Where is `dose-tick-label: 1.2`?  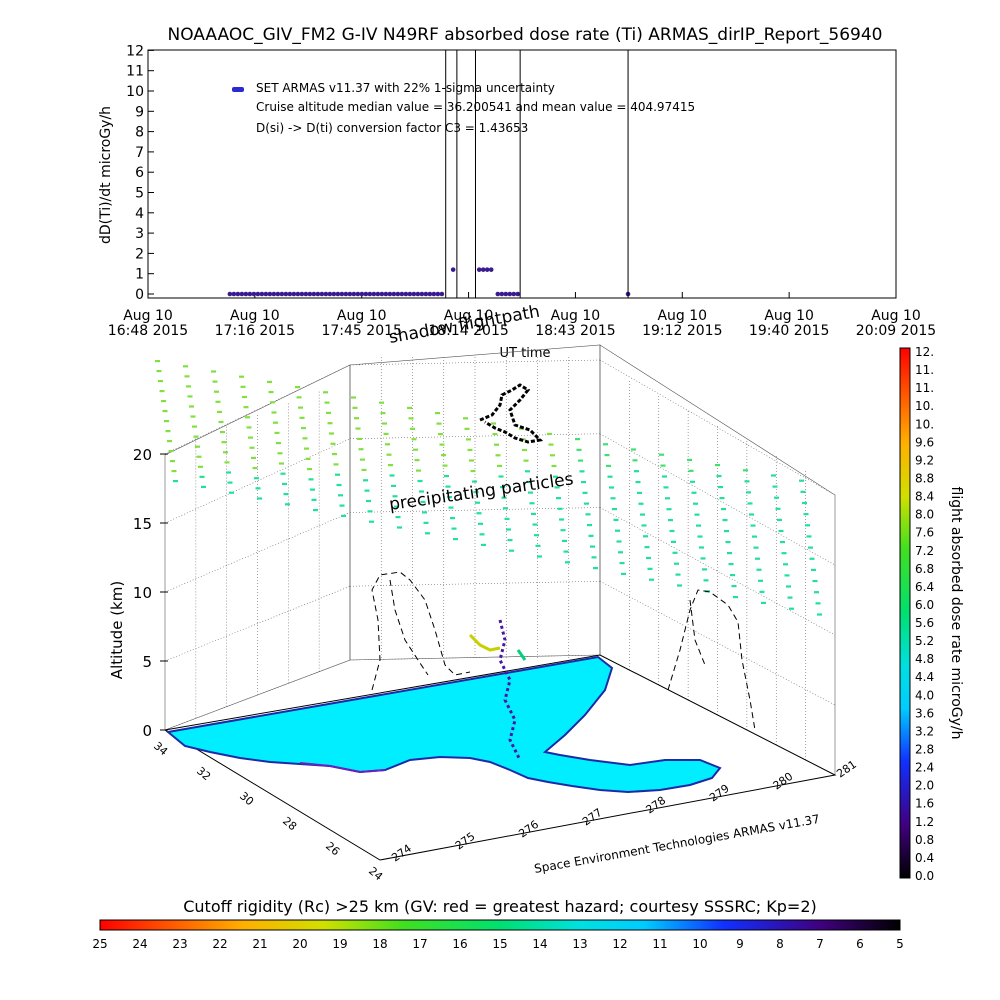
dose-tick-label: 1.2 is located at coordinates (924, 822).